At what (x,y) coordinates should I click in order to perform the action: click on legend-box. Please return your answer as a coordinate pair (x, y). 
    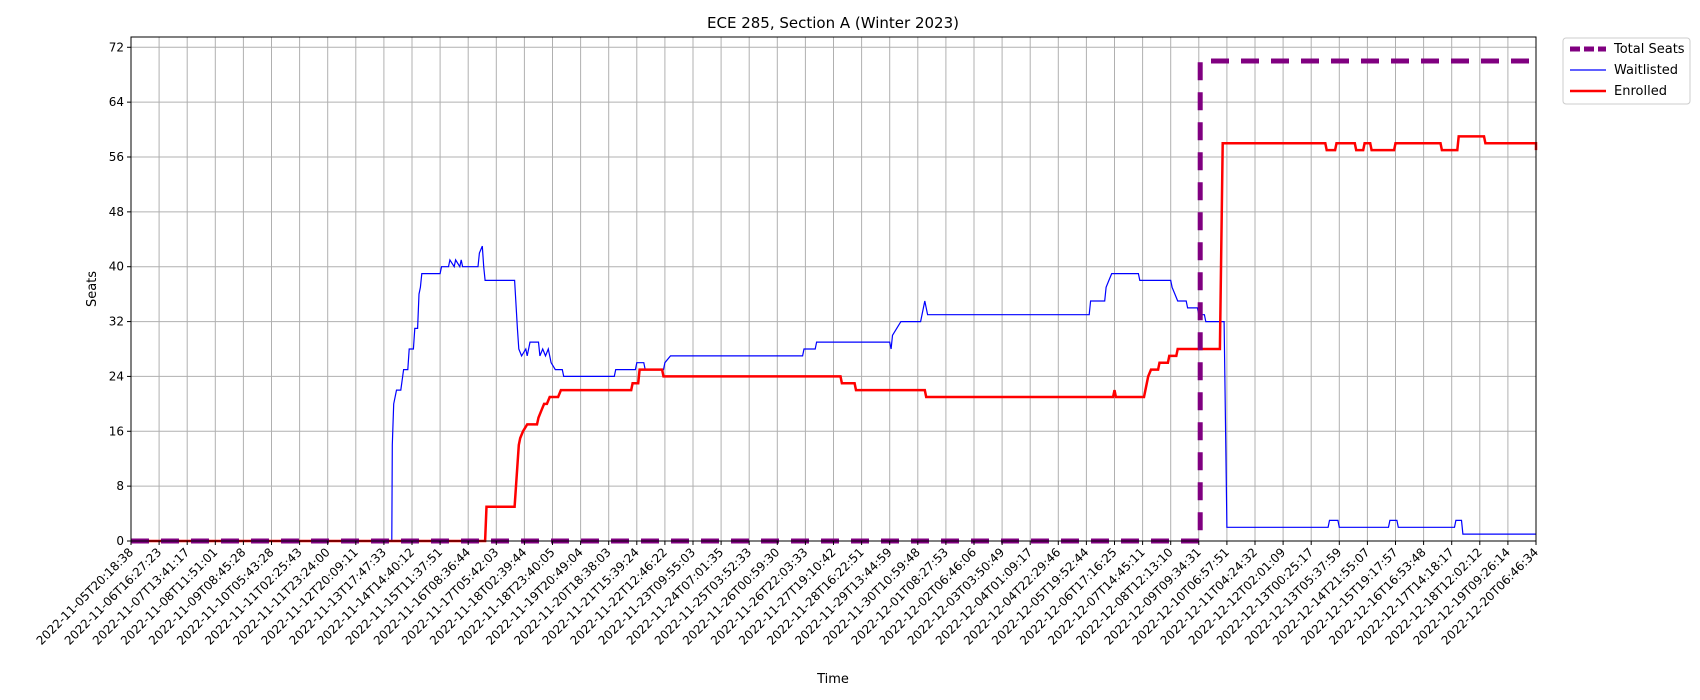
    Looking at the image, I should click on (1626, 71).